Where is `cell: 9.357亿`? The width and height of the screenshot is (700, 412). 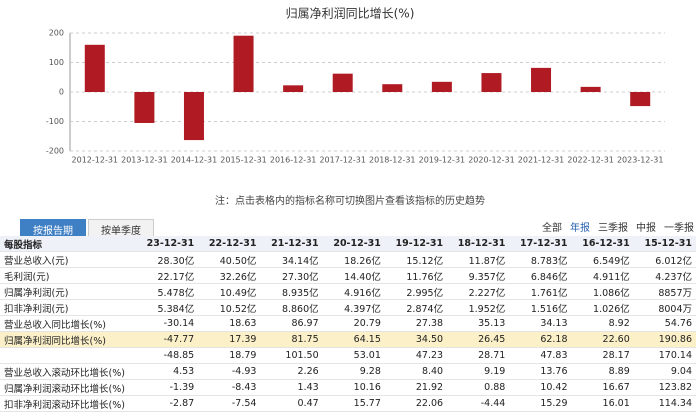 cell: 9.357亿 is located at coordinates (478, 275).